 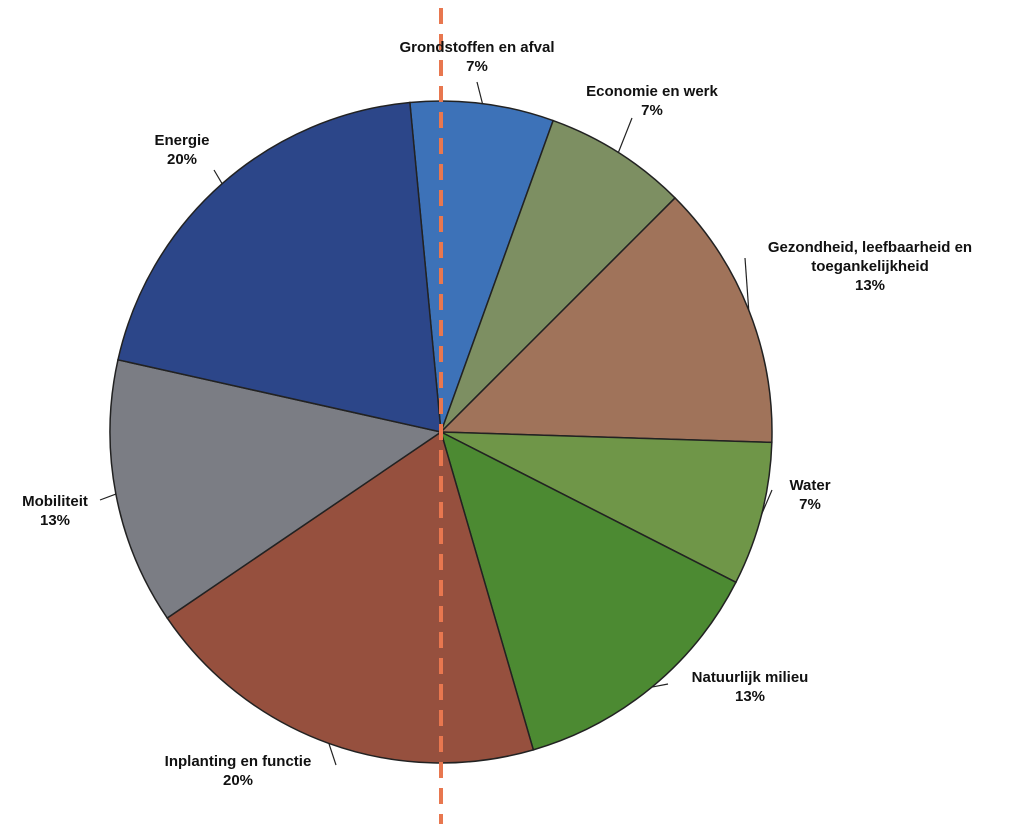 What do you see at coordinates (652, 101) in the screenshot?
I see `slice-label: Economie en werk 7%` at bounding box center [652, 101].